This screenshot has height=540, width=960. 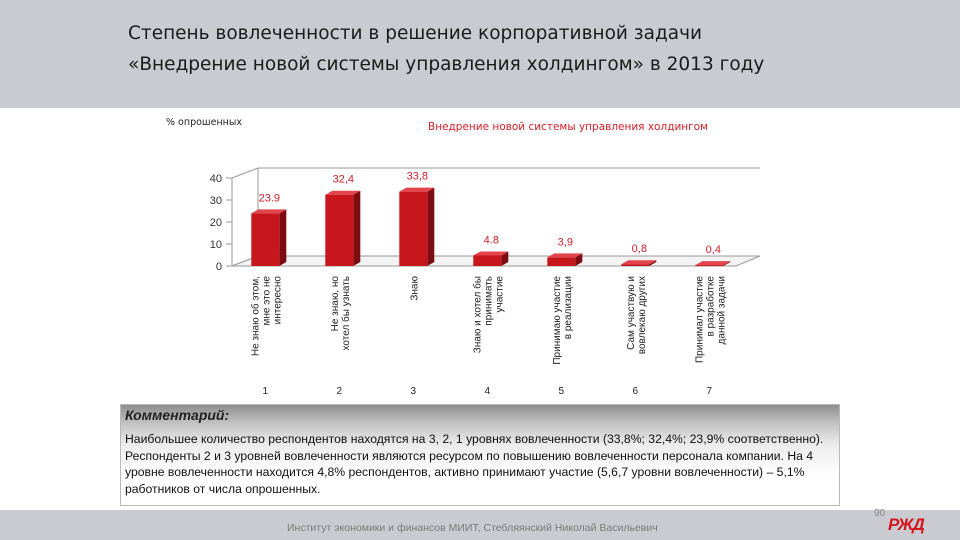 I want to click on bar-value-label: 32,4, so click(x=343, y=180).